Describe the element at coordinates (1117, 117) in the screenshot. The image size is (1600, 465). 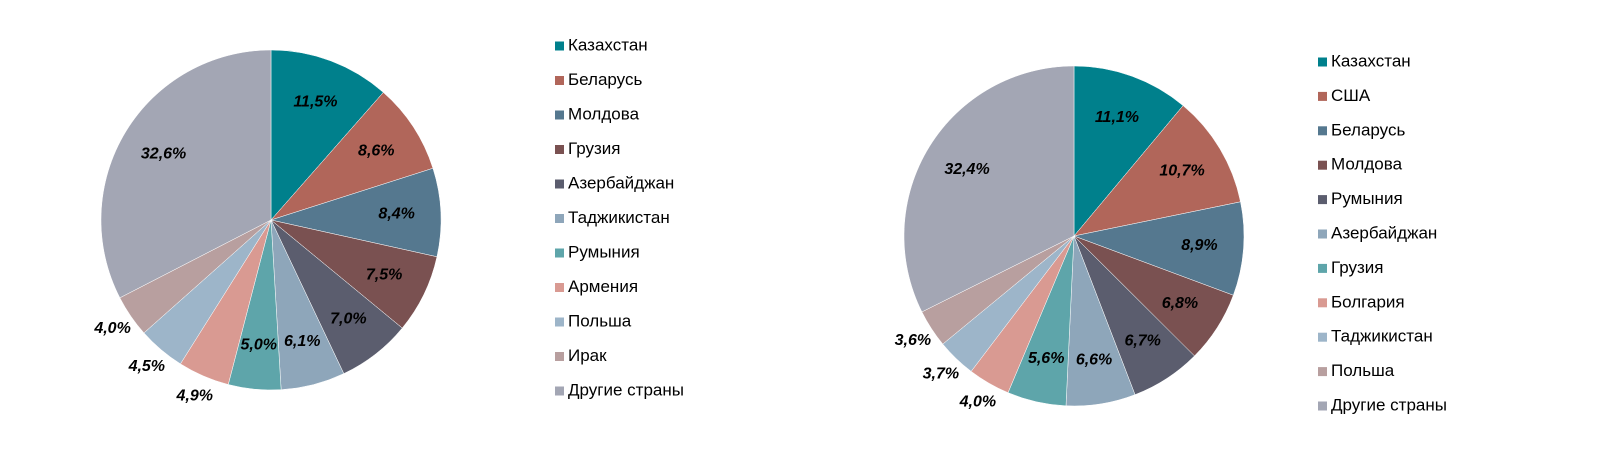
I see `value-label: 11,1%` at that location.